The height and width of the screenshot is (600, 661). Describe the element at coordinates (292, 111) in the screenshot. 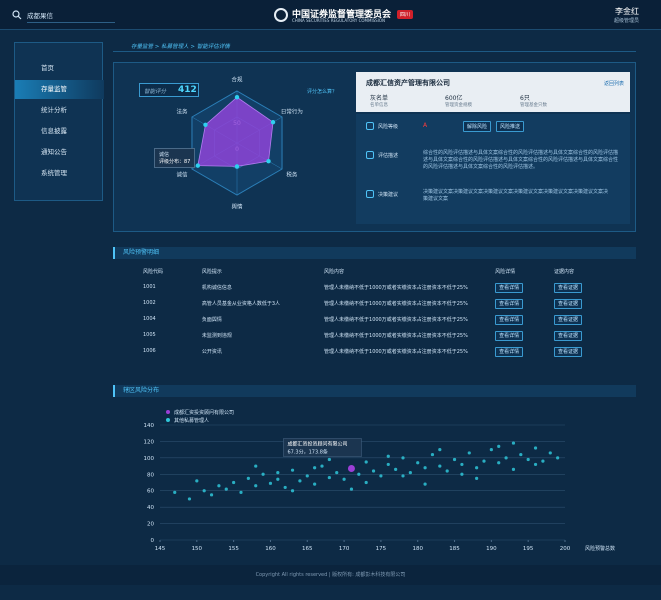

I see `radar-axis-label: 日常行为` at that location.